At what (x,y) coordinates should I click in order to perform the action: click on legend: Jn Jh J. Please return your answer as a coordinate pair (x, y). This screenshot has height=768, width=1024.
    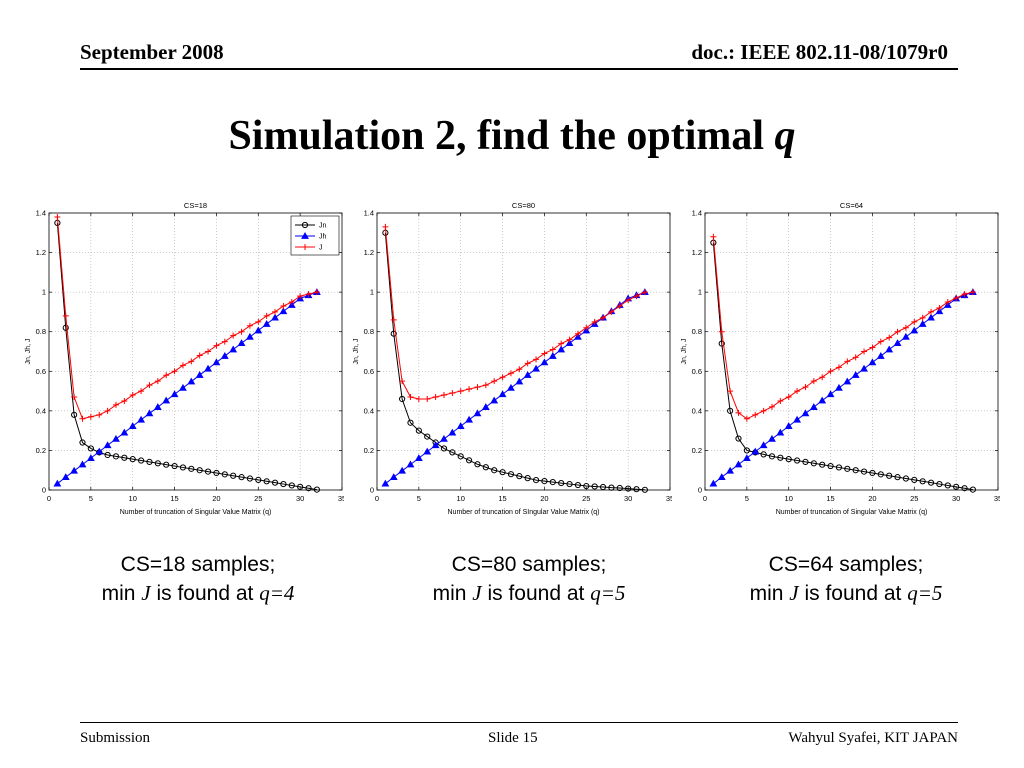
    Looking at the image, I should click on (315, 235).